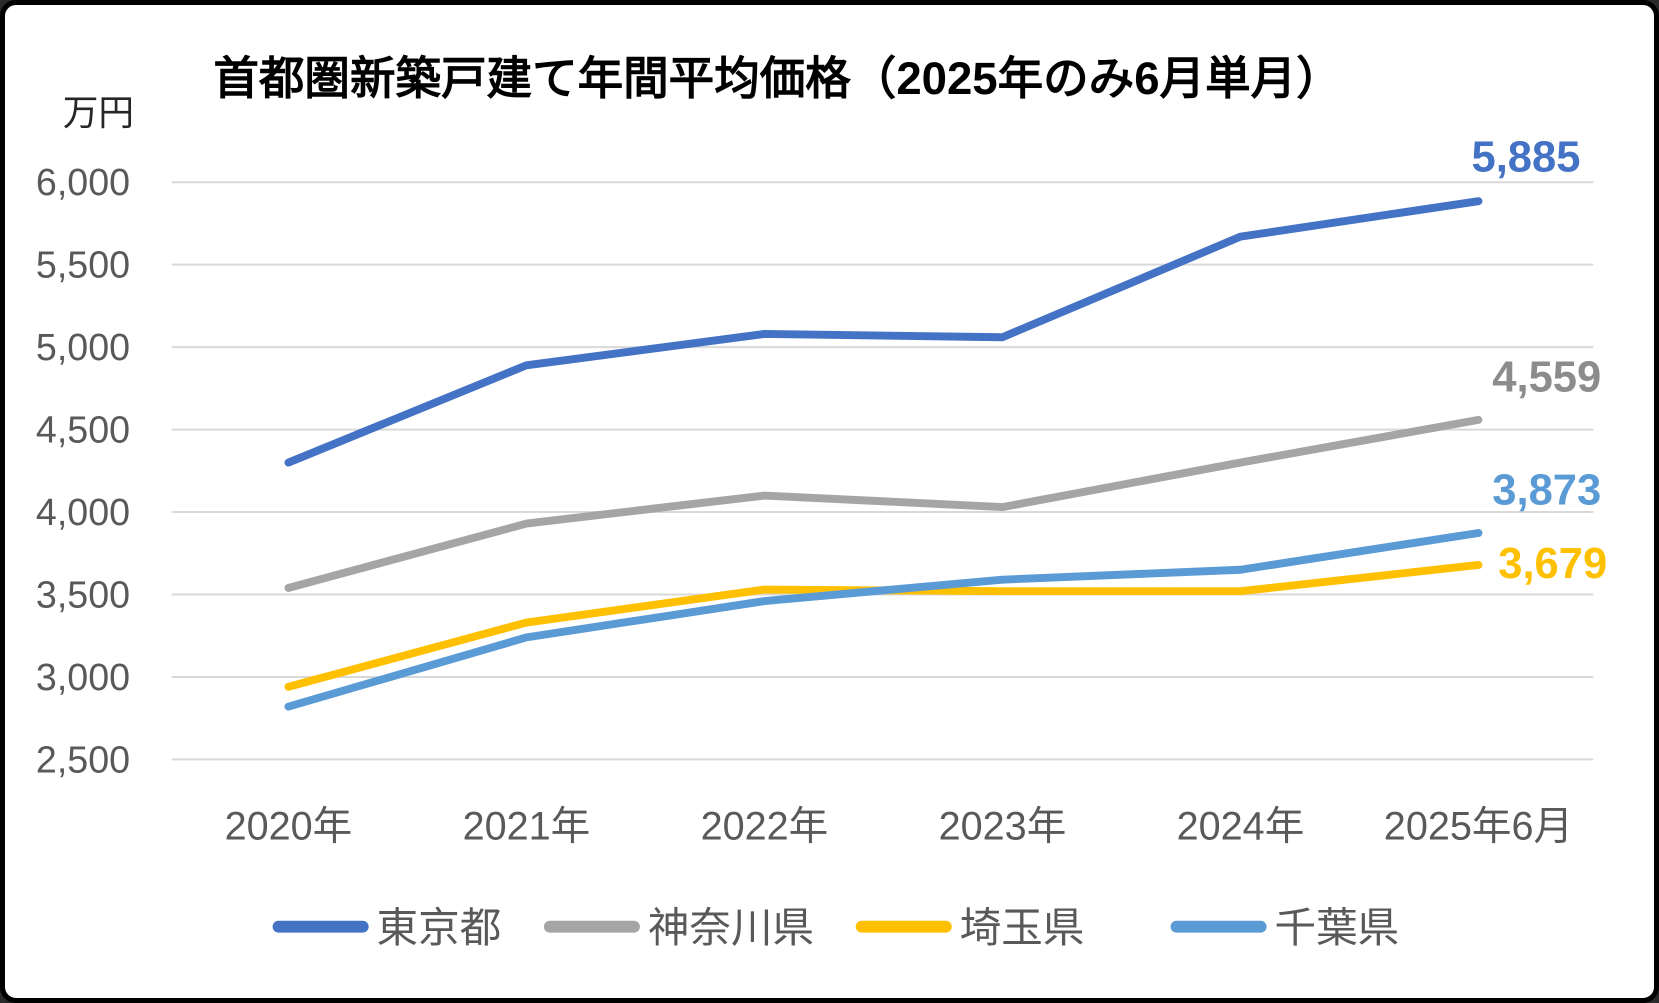 The height and width of the screenshot is (1003, 1659). What do you see at coordinates (83, 759) in the screenshot?
I see `y-tick-label: 2,500` at bounding box center [83, 759].